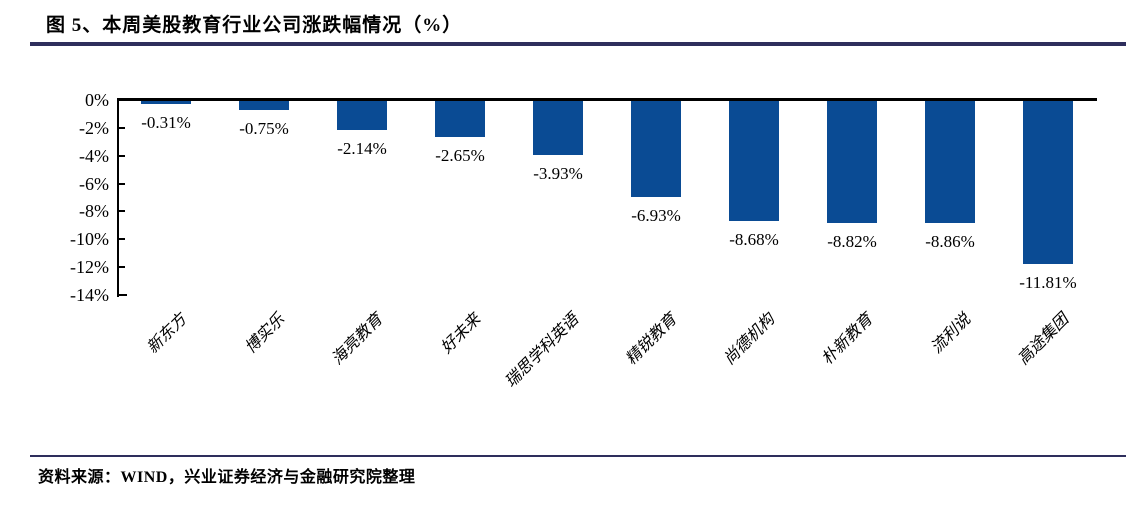  I want to click on title-divider-line, so click(578, 44).